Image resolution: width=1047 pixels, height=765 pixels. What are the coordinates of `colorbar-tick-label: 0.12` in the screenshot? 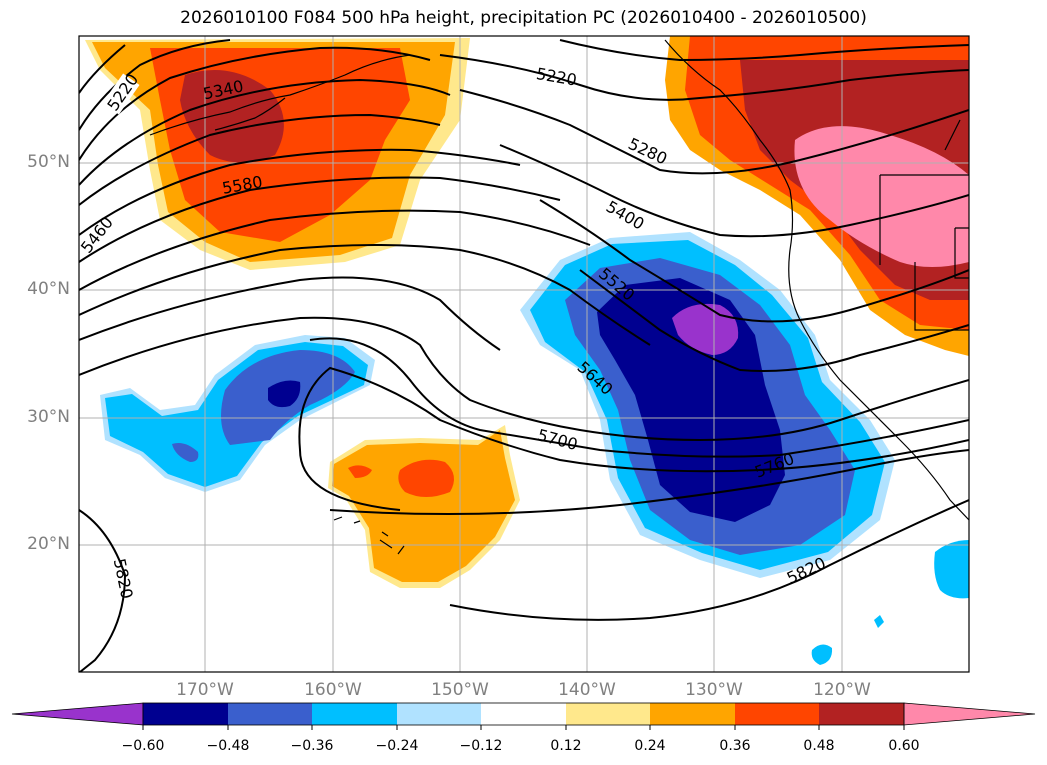 It's located at (566, 746).